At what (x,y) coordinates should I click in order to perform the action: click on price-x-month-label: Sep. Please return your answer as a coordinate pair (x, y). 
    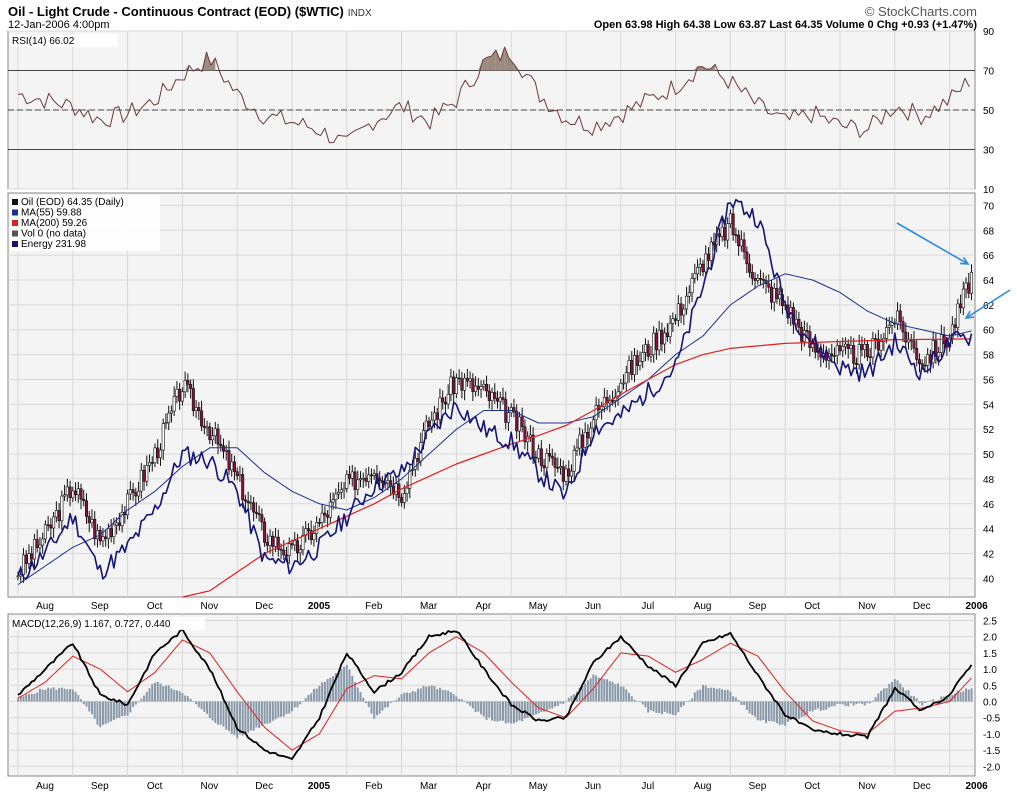
    Looking at the image, I should click on (758, 606).